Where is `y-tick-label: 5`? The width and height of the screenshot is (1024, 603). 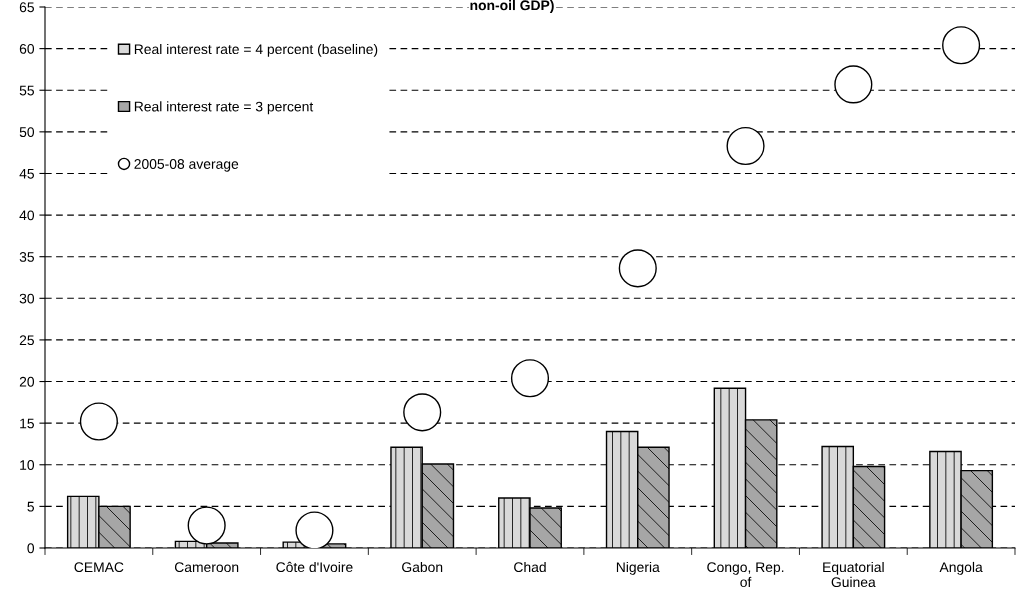 y-tick-label: 5 is located at coordinates (30, 506).